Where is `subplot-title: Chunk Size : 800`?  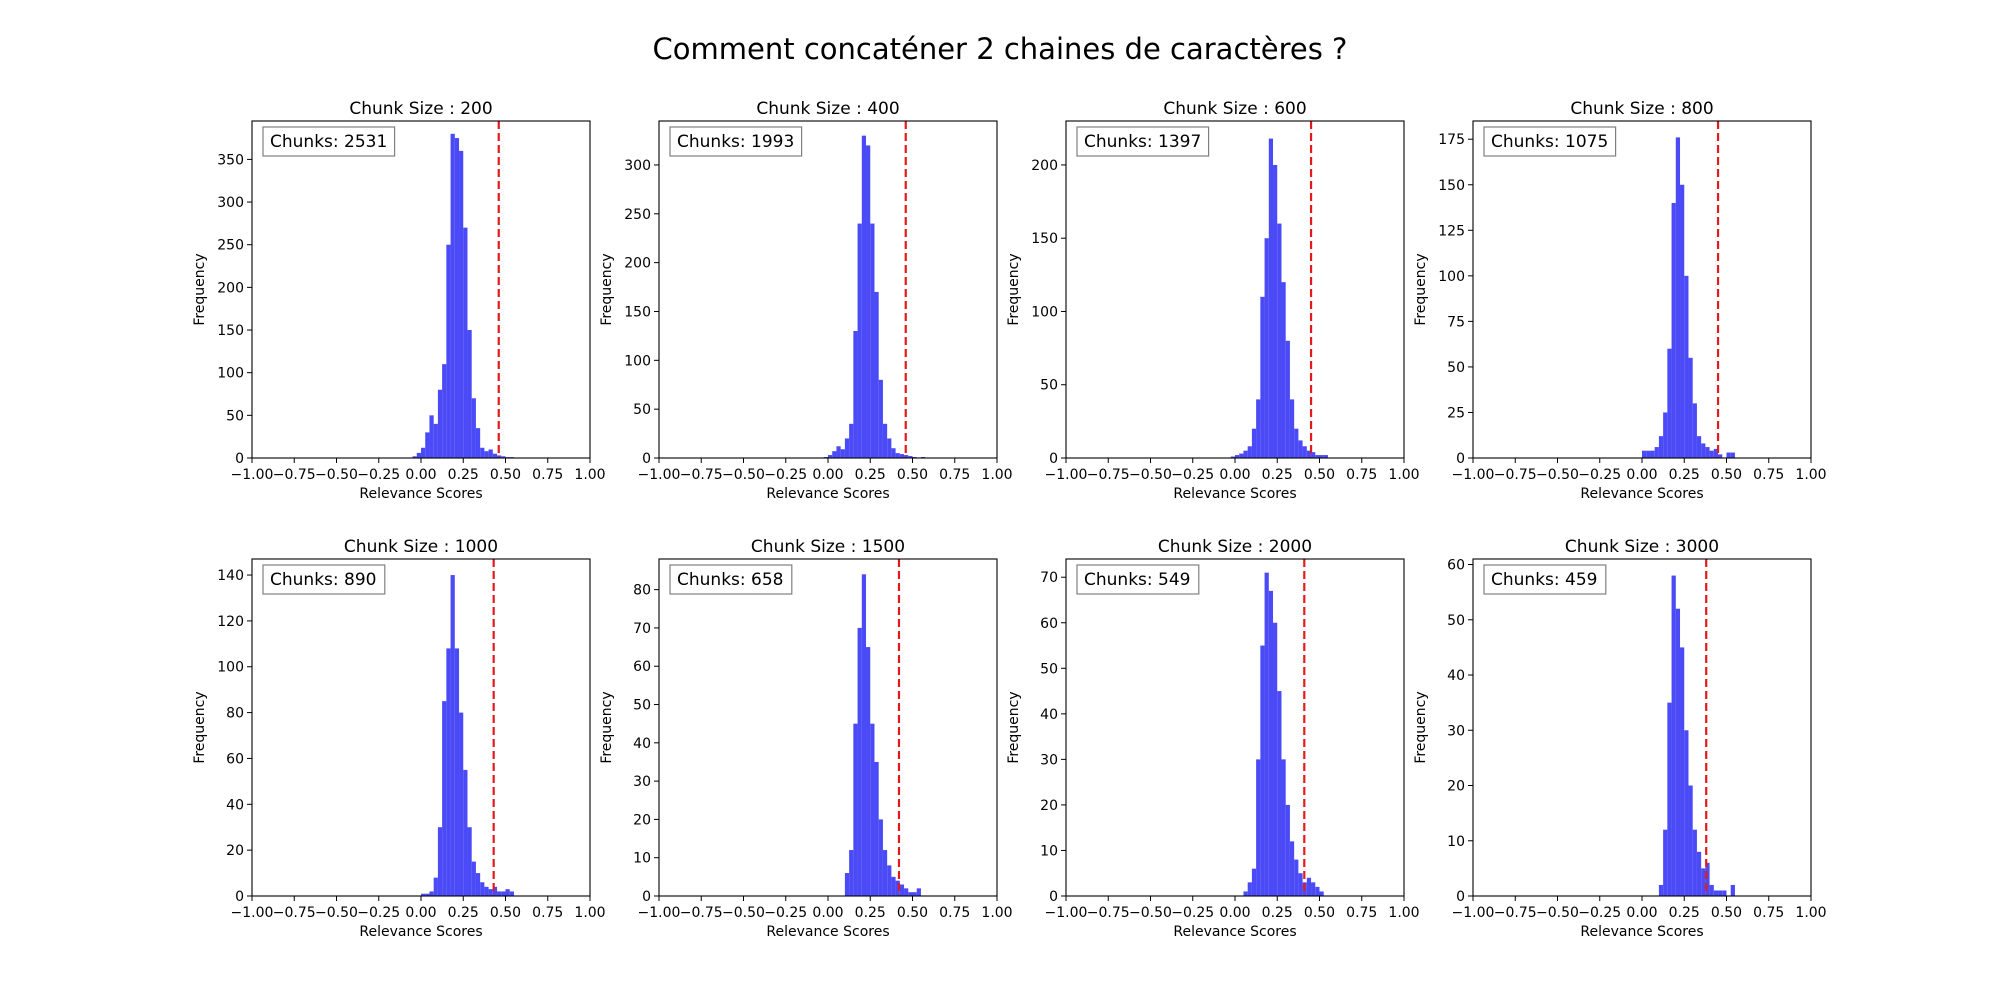 subplot-title: Chunk Size : 800 is located at coordinates (1641, 109).